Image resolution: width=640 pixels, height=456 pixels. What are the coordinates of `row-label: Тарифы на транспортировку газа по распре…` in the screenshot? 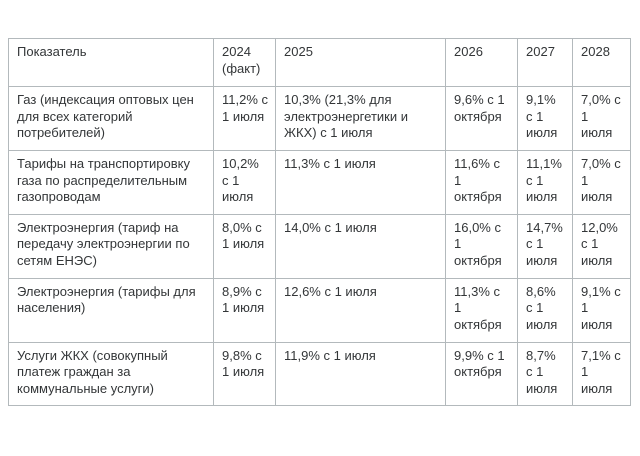 It's located at (111, 182).